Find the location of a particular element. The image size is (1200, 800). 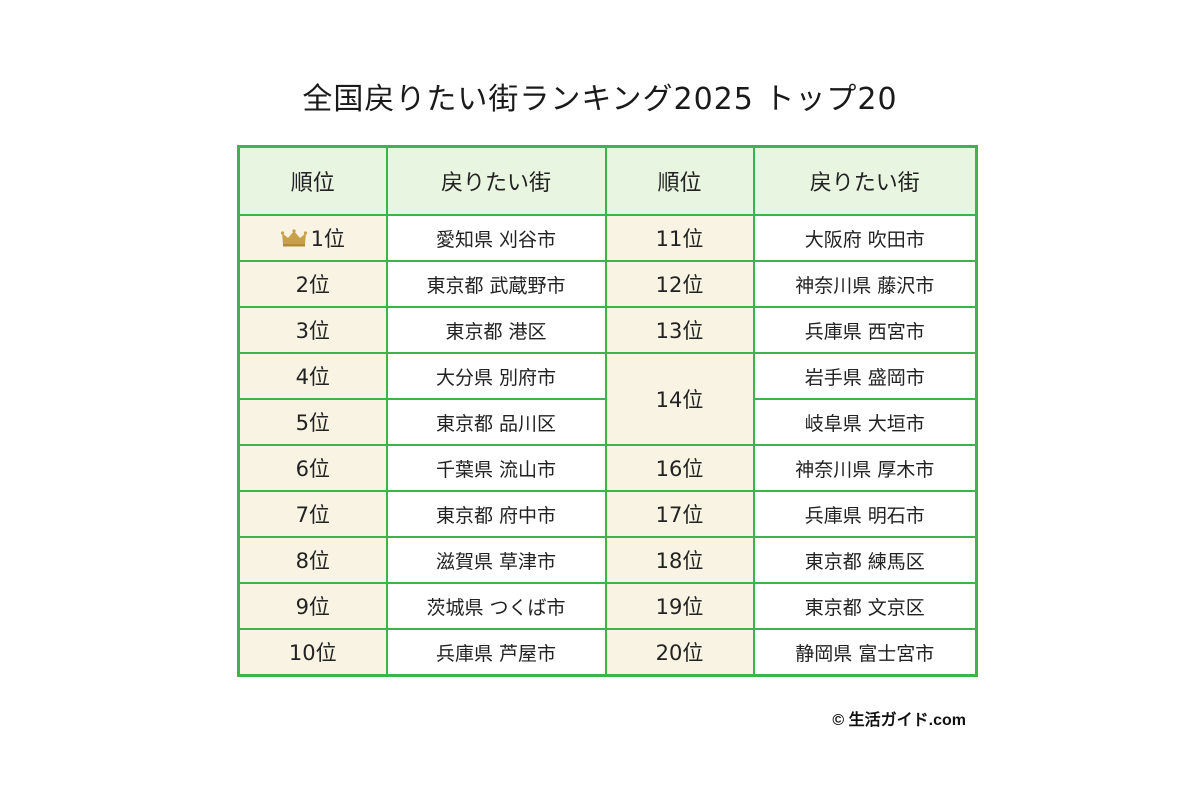

rank-cell: 13位 is located at coordinates (679, 330).